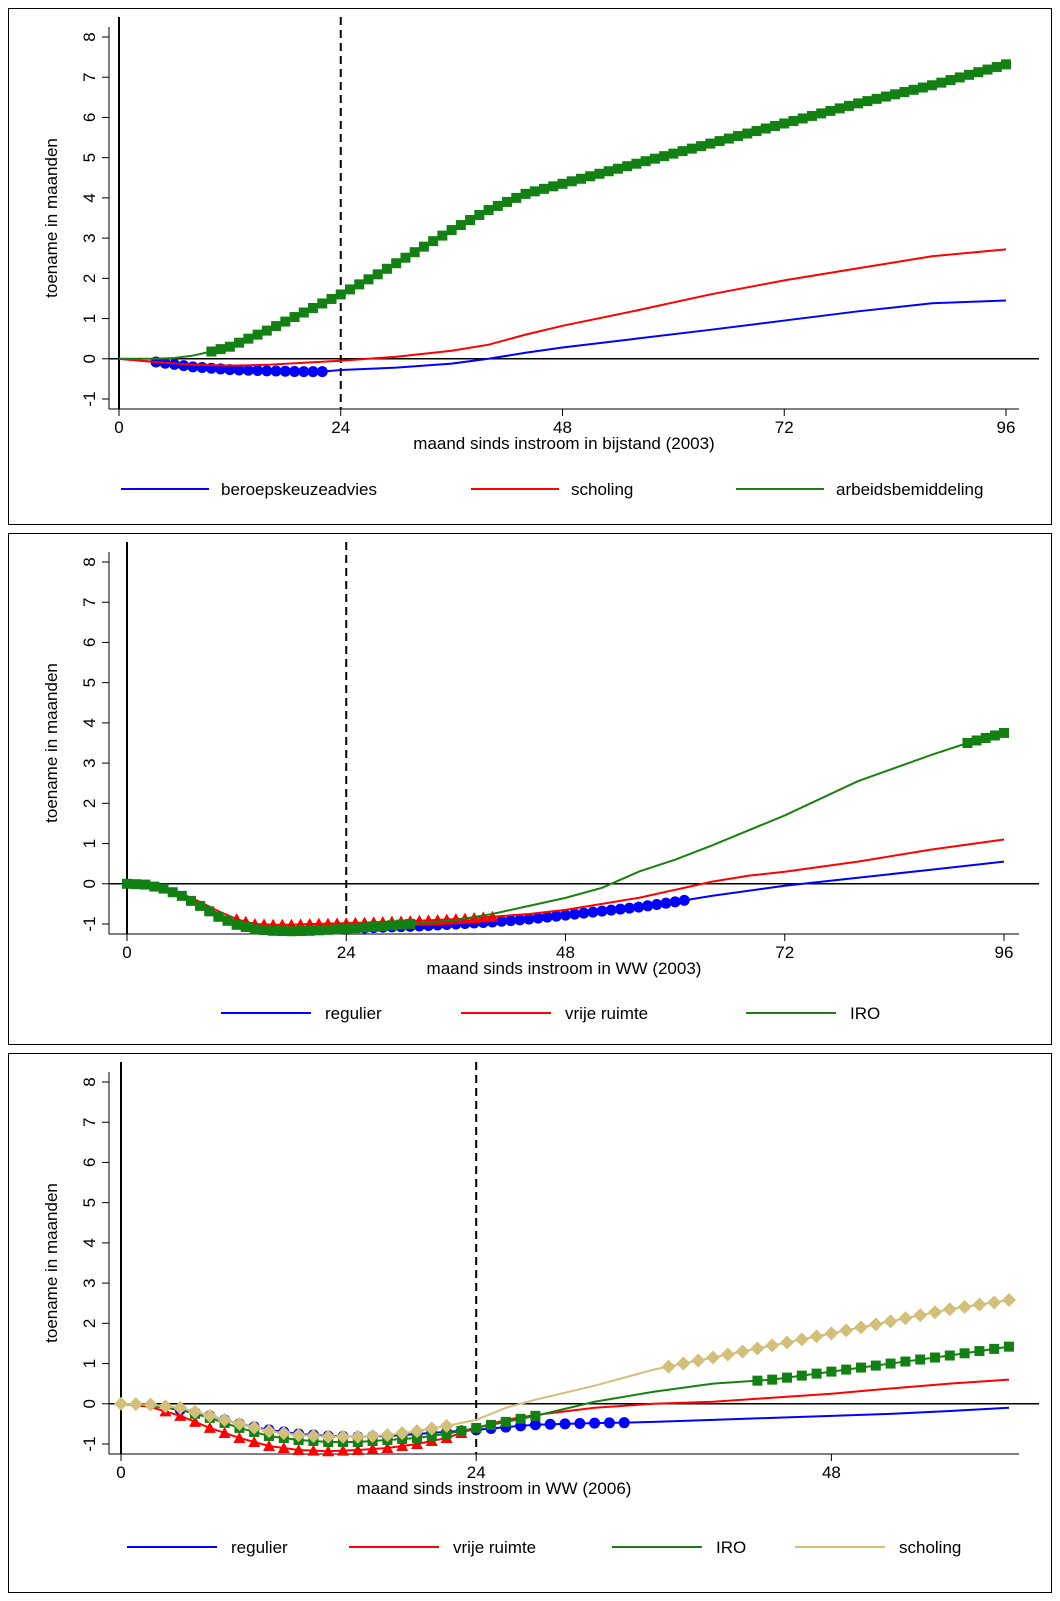  Describe the element at coordinates (89, 561) in the screenshot. I see `y-tick-label: 8` at that location.